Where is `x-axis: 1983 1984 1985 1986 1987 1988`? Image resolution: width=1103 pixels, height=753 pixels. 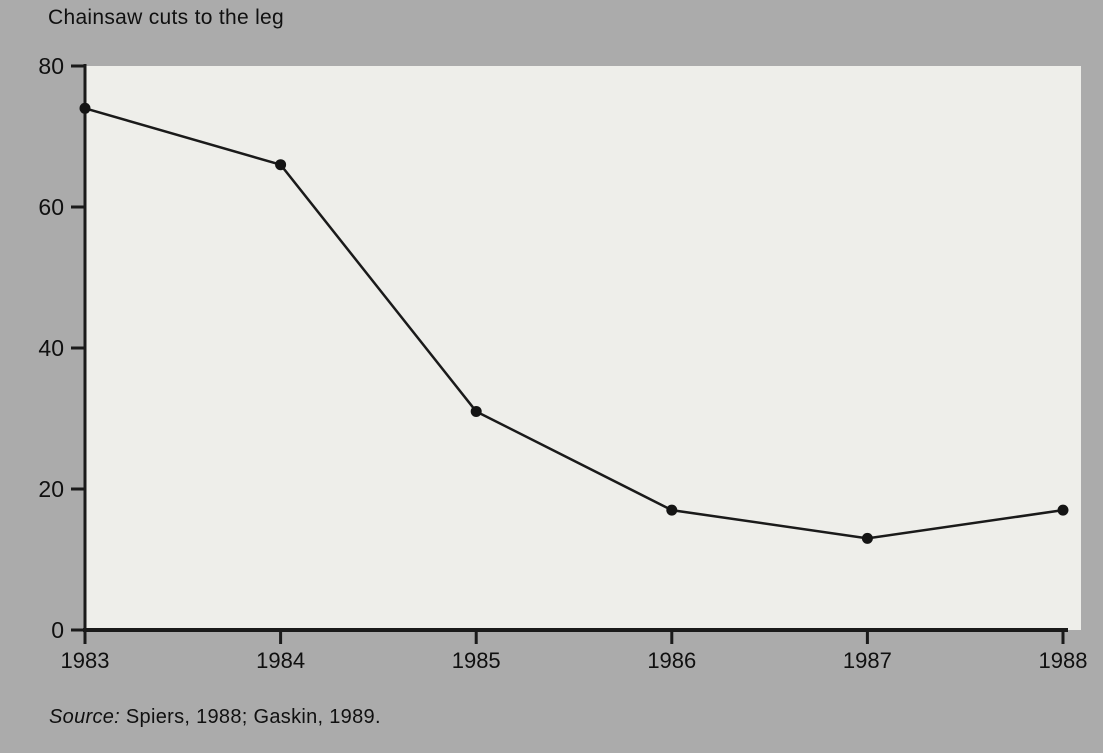 x-axis: 1983 1984 1985 1986 1987 1988 is located at coordinates (574, 651).